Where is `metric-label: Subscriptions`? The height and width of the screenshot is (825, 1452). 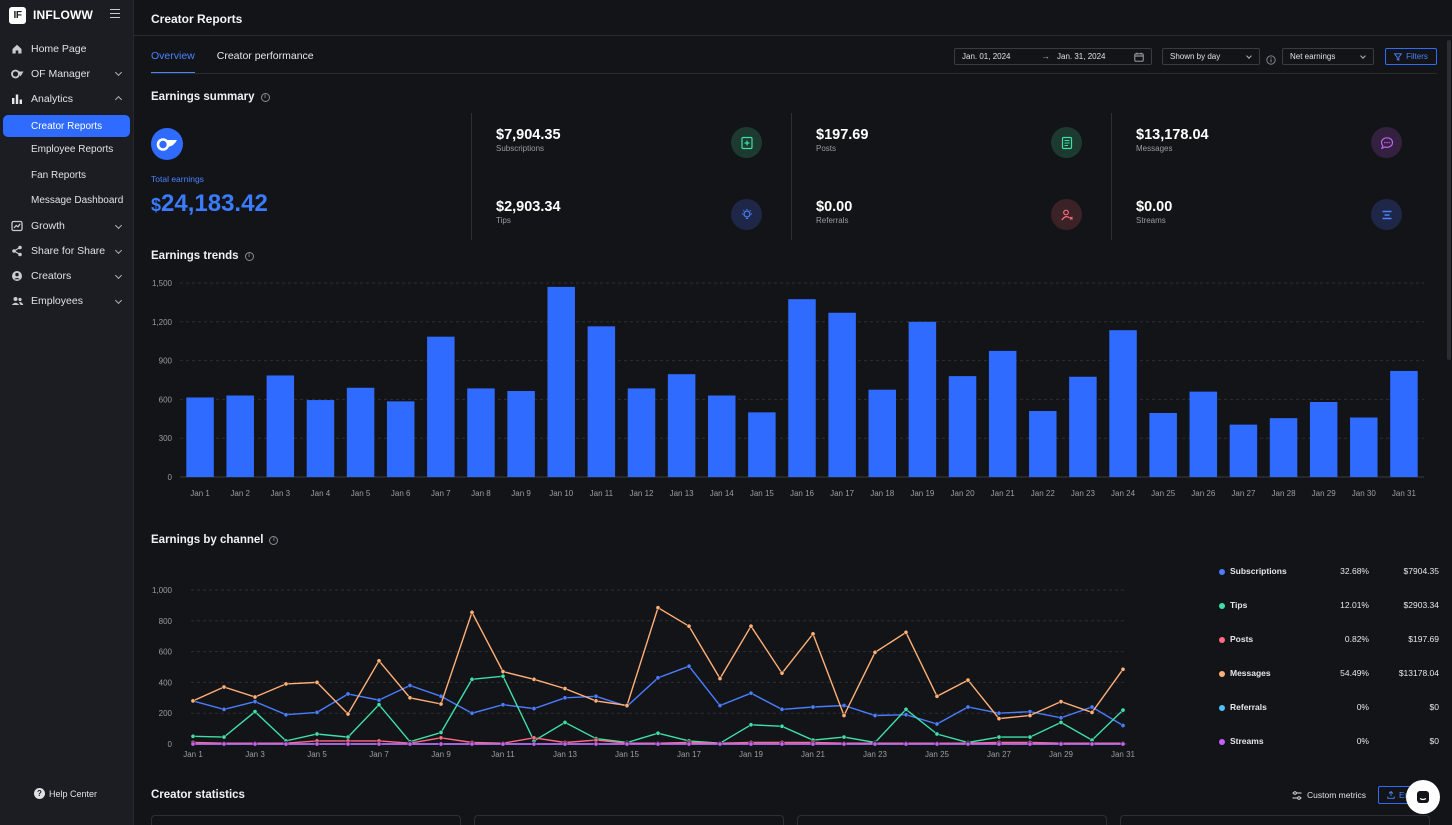 metric-label: Subscriptions is located at coordinates (520, 148).